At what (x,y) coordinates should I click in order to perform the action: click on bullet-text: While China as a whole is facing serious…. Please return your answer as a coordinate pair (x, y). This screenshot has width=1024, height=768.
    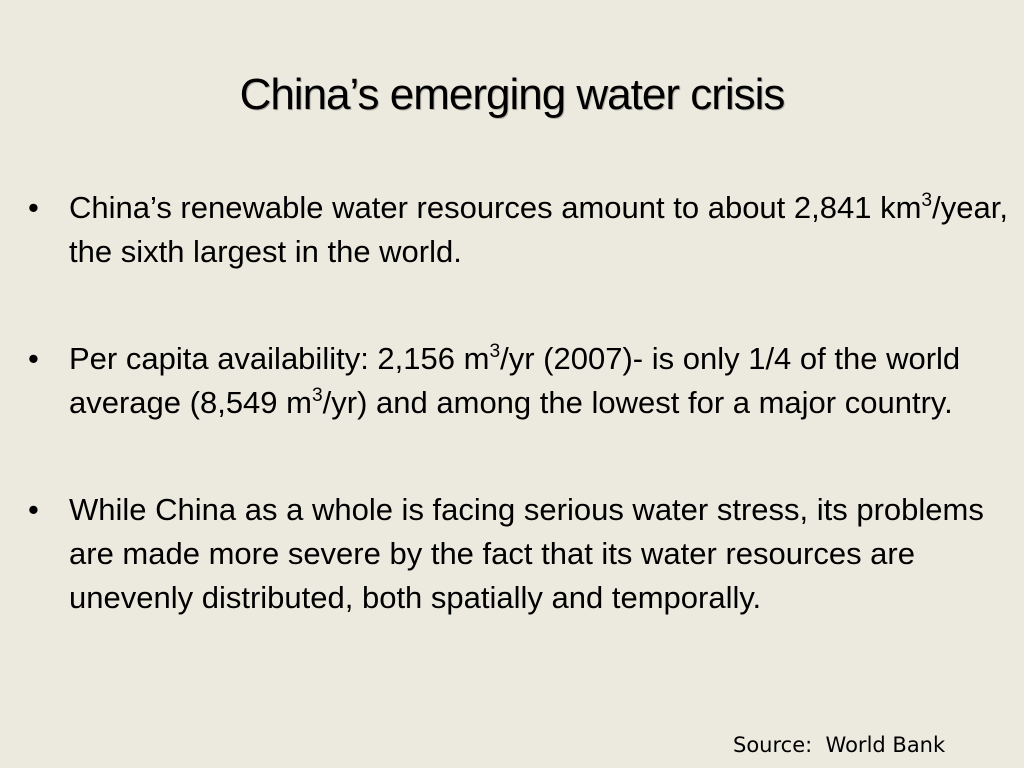
    Looking at the image, I should click on (526, 553).